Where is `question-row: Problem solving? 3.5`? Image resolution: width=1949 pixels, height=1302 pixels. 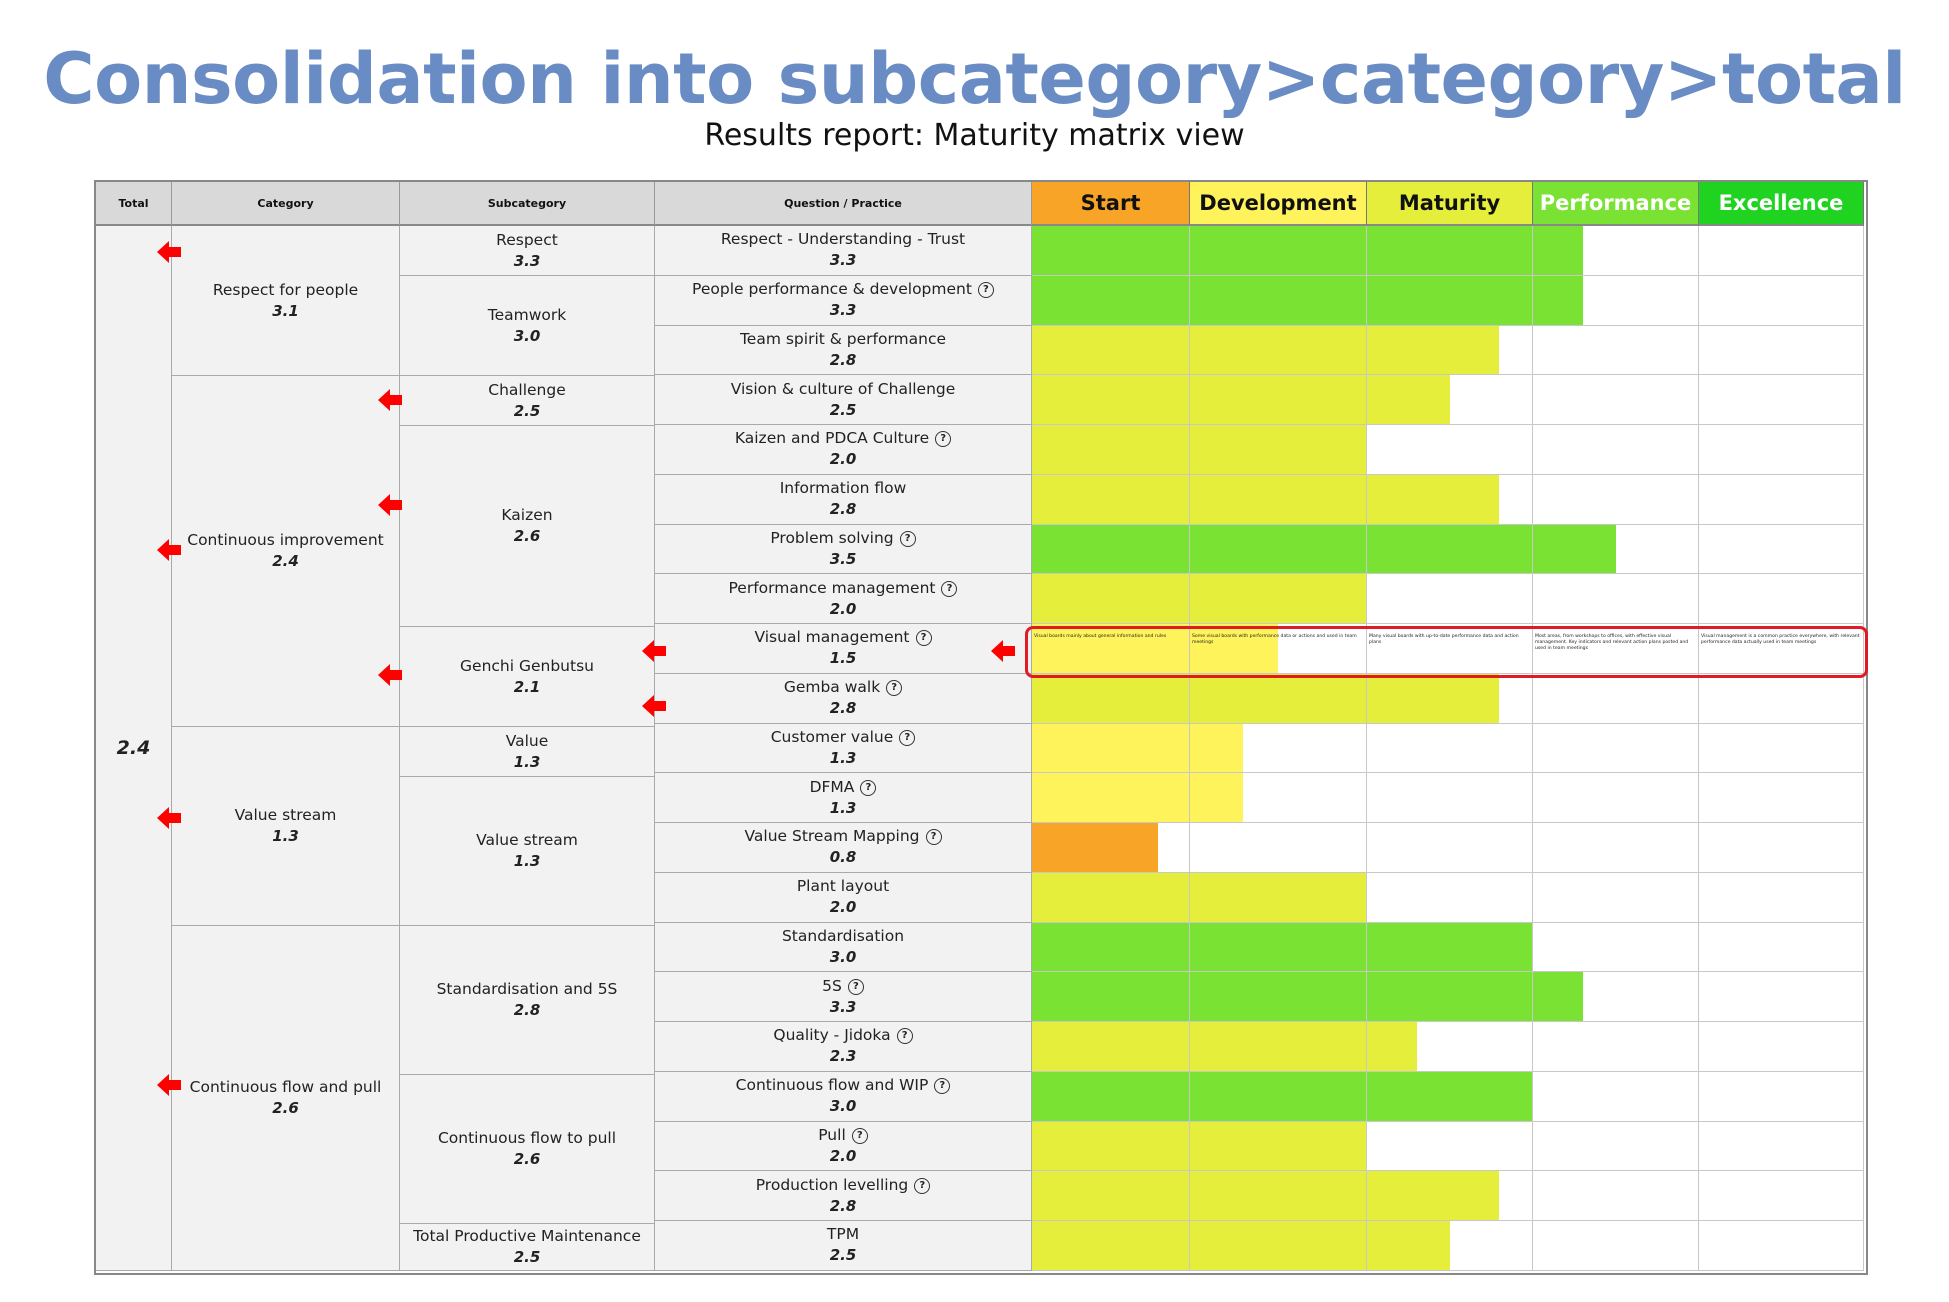 question-row: Problem solving? 3.5 is located at coordinates (843, 549).